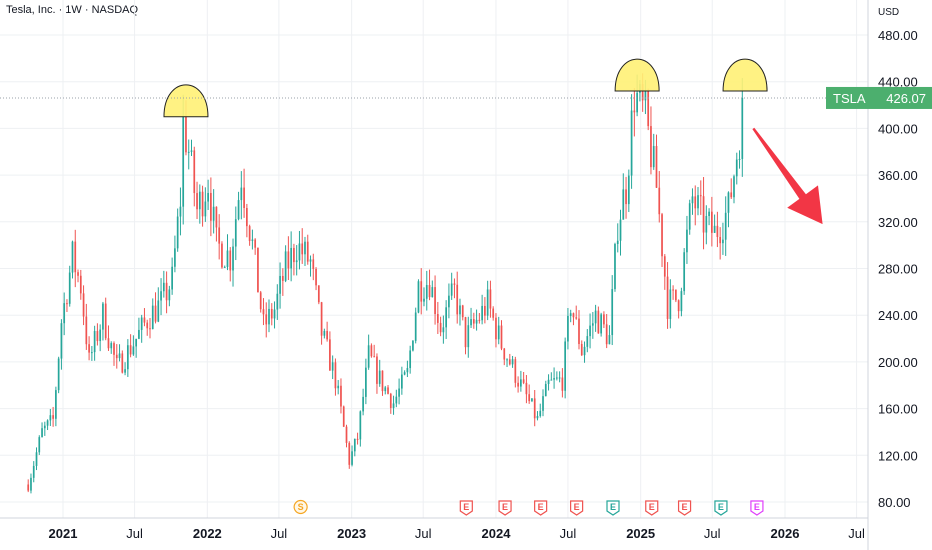 The height and width of the screenshot is (550, 932). What do you see at coordinates (745, 75) in the screenshot?
I see `peak-highlight-arc` at bounding box center [745, 75].